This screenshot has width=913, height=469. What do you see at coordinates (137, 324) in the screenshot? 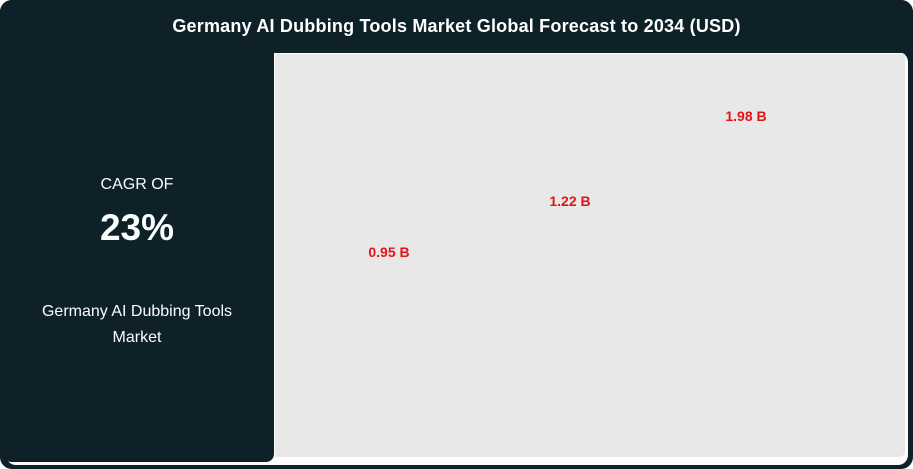
I see `market-name: Germany AI Dubbing Tools Market` at bounding box center [137, 324].